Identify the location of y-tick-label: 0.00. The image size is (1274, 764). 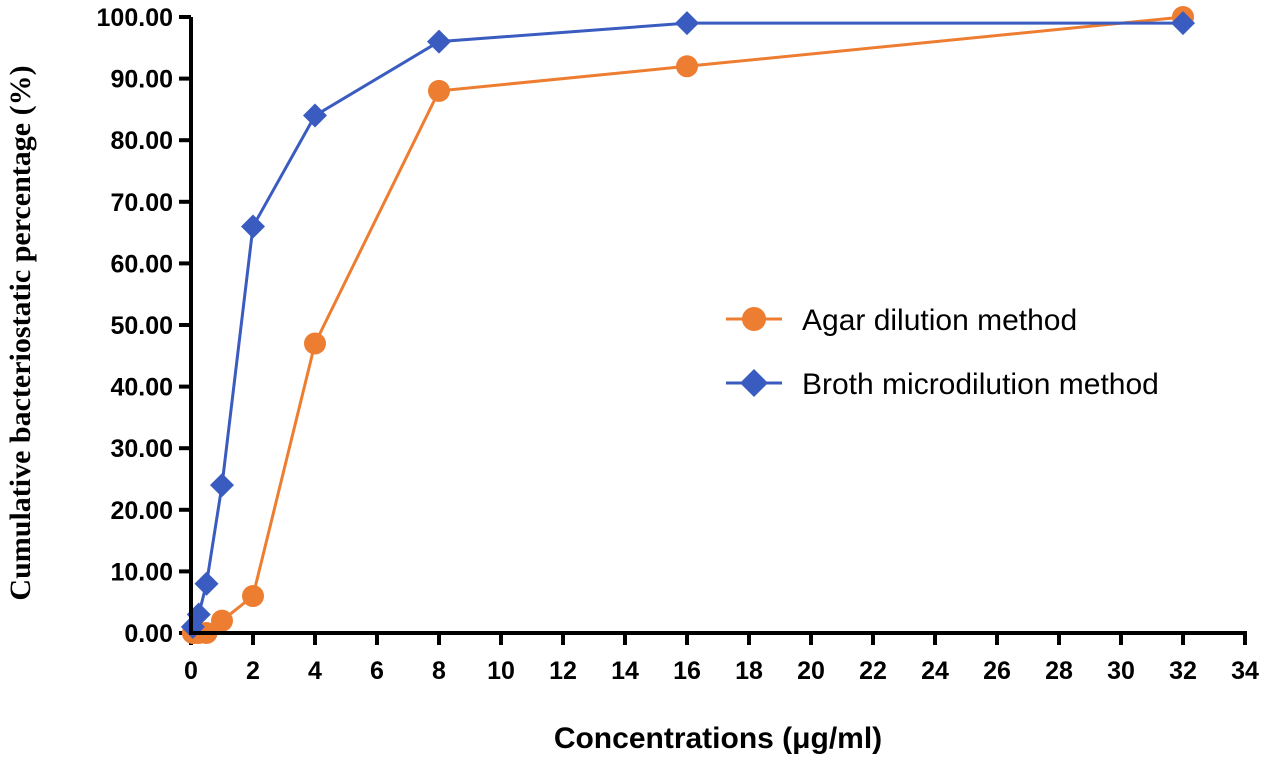
(148, 634).